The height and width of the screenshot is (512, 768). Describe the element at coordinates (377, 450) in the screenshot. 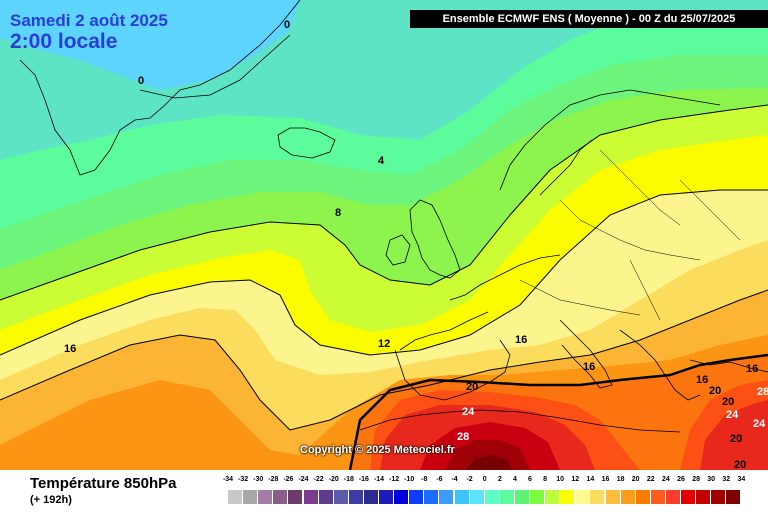

I see `copyright-text: Copyright © 2025 Meteociel.fr` at that location.